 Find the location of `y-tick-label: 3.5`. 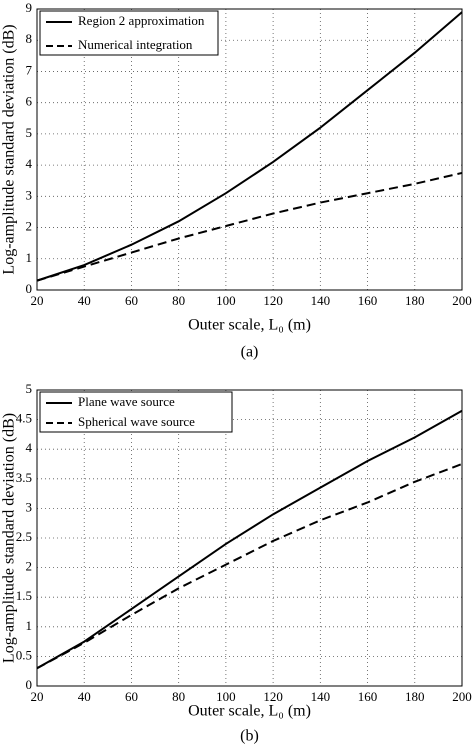

y-tick-label: 3.5 is located at coordinates (24, 477).